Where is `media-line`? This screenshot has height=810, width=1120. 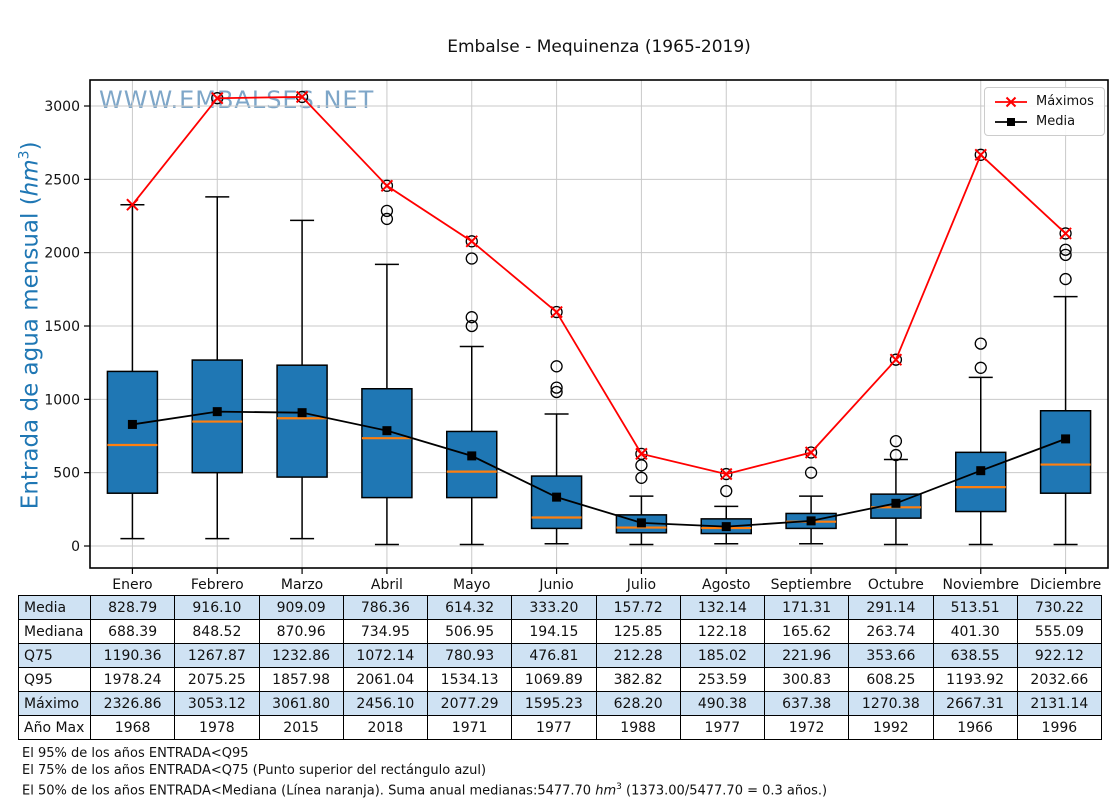
media-line is located at coordinates (599, 469).